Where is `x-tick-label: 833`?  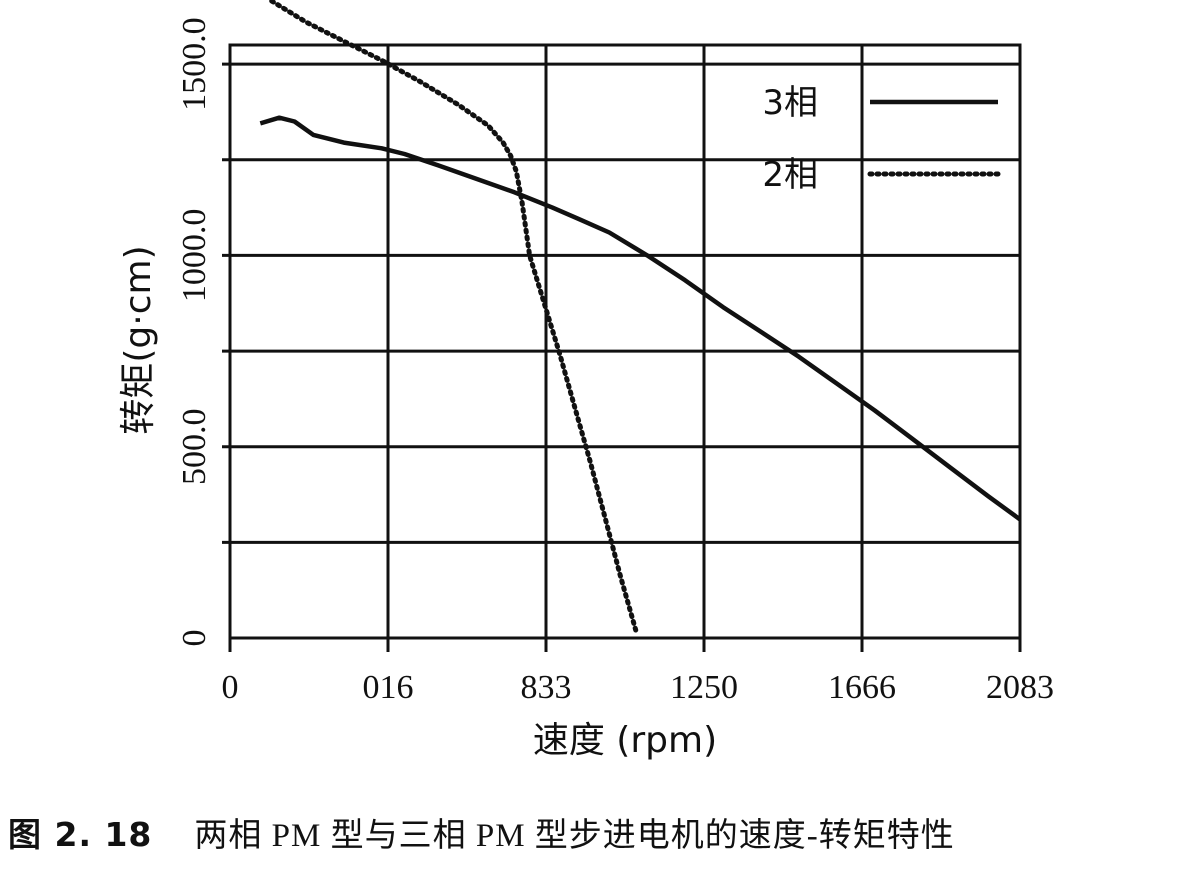 x-tick-label: 833 is located at coordinates (546, 687).